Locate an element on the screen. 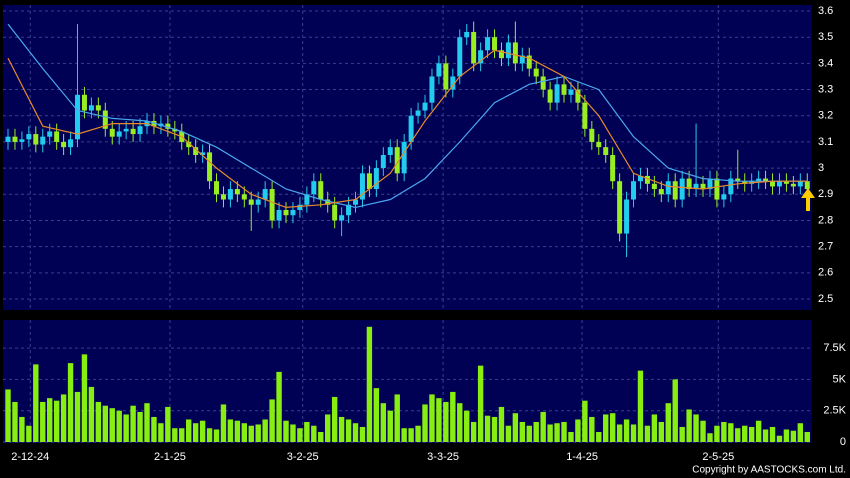  volume-tick-label: 2.5K is located at coordinates (834, 411).